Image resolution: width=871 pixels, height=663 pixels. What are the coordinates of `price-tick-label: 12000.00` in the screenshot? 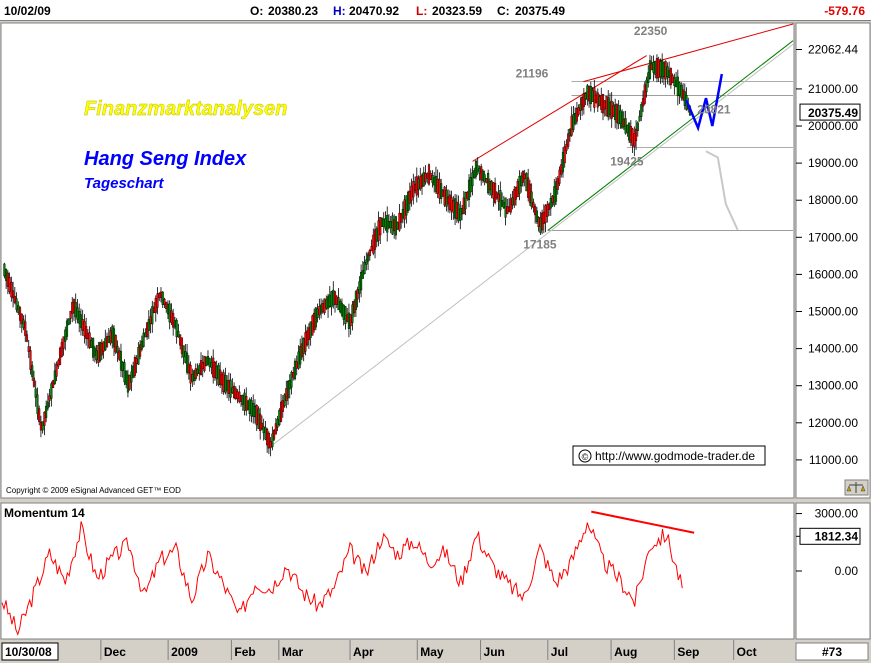 It's located at (833, 423).